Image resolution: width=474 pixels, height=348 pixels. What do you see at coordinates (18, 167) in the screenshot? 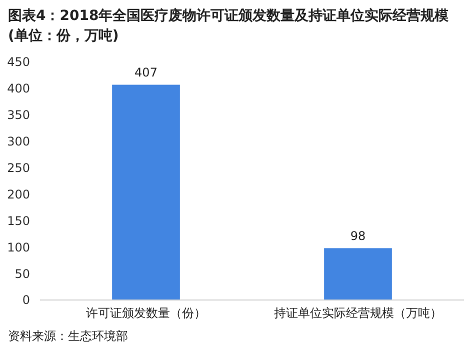
I see `y-tick-label: 250` at bounding box center [18, 167].